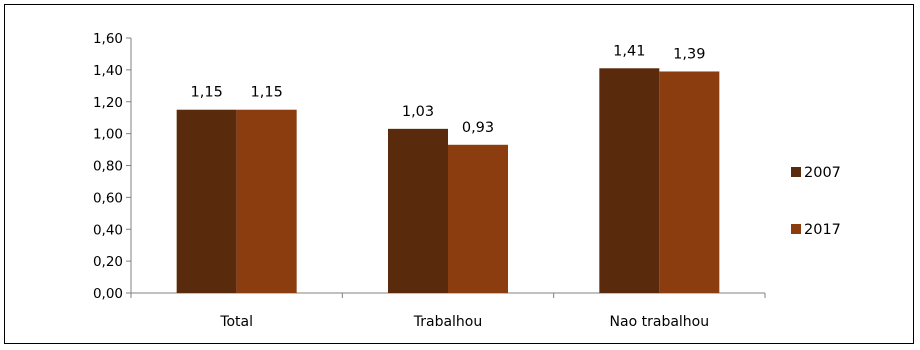 This screenshot has height=350, width=920. Describe the element at coordinates (108, 294) in the screenshot. I see `y-tick-label: 0,00` at that location.